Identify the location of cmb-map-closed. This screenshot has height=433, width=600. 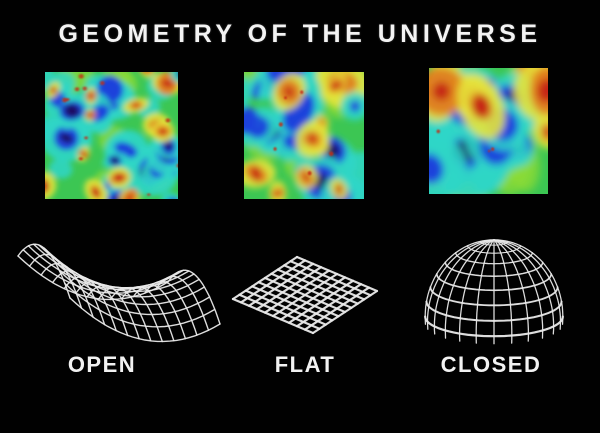
(488, 131).